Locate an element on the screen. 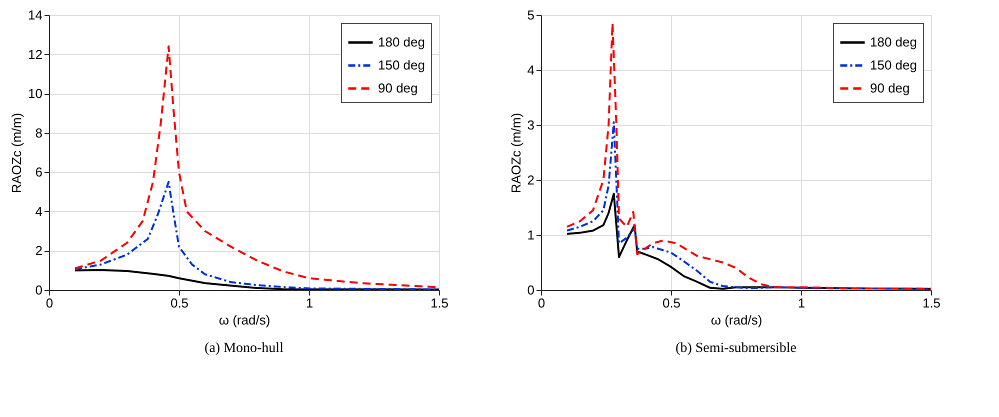 This screenshot has width=999, height=417. y-tick-label: 1 is located at coordinates (530, 235).